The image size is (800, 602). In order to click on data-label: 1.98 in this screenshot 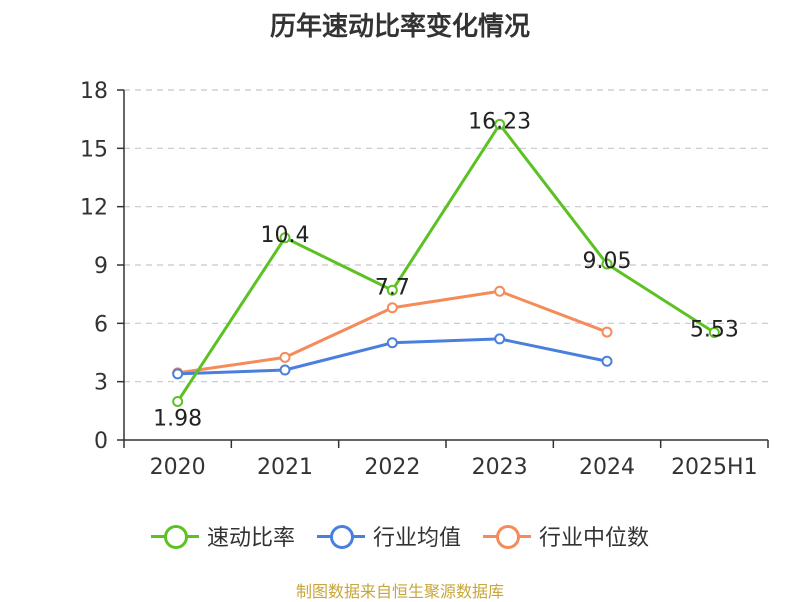, I will do `click(177, 419)`.